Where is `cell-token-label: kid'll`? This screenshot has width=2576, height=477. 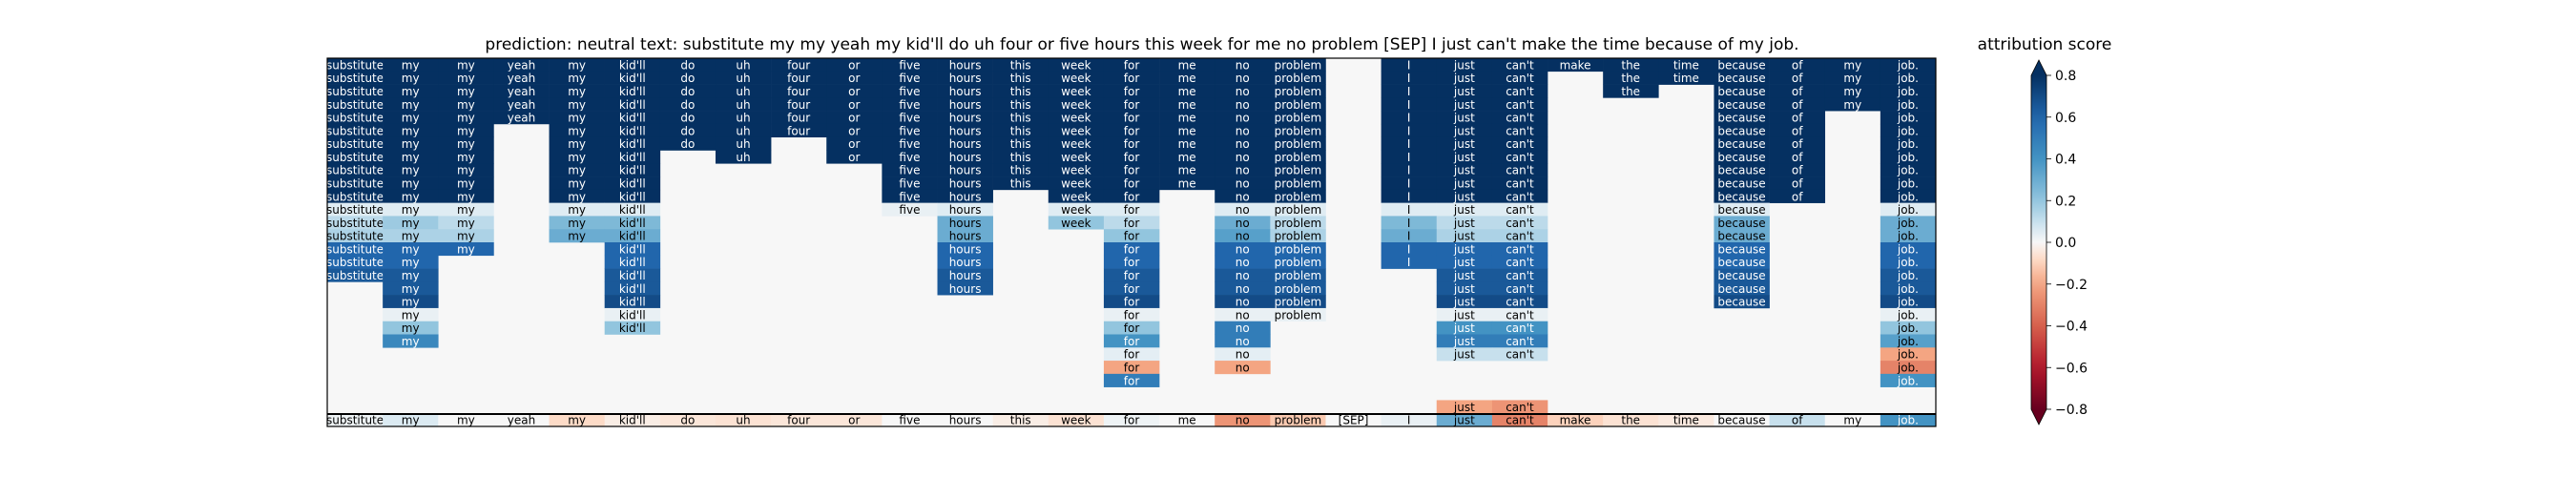 cell-token-label: kid'll is located at coordinates (632, 118).